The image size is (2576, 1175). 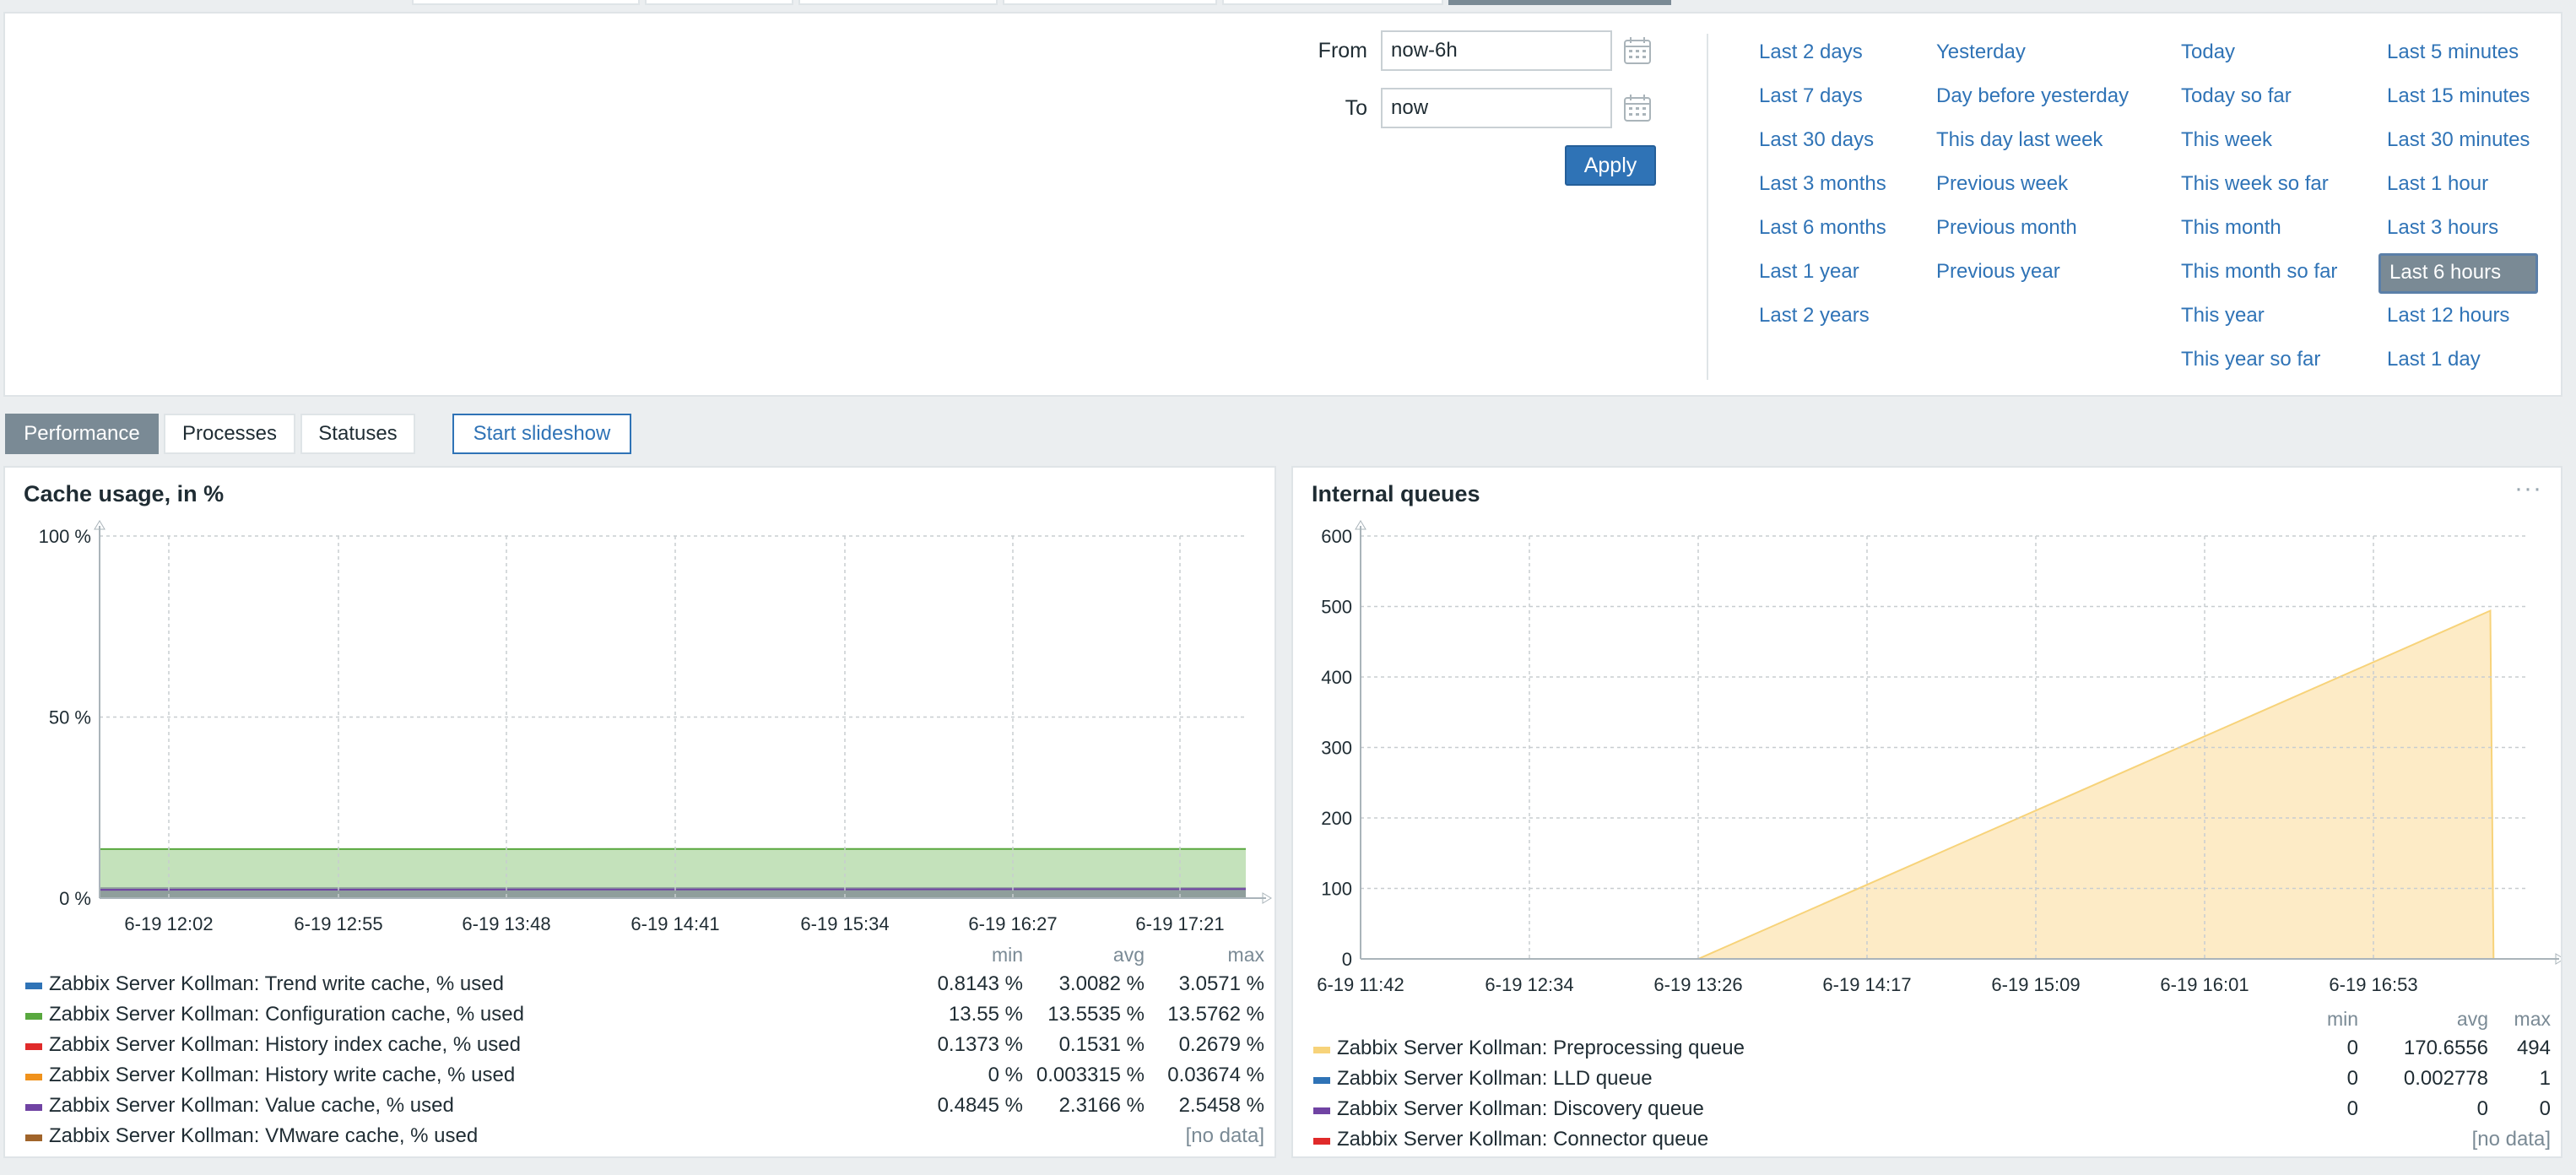 What do you see at coordinates (1179, 923) in the screenshot?
I see `x-tick-label: 6-19 17:21` at bounding box center [1179, 923].